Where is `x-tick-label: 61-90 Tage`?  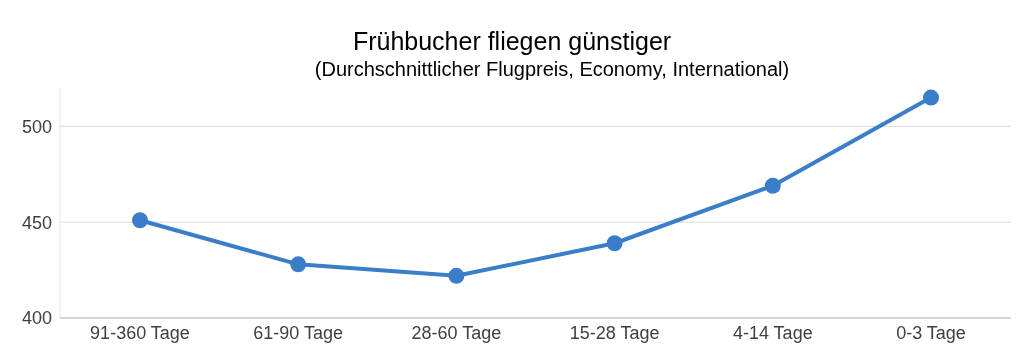 x-tick-label: 61-90 Tage is located at coordinates (298, 332).